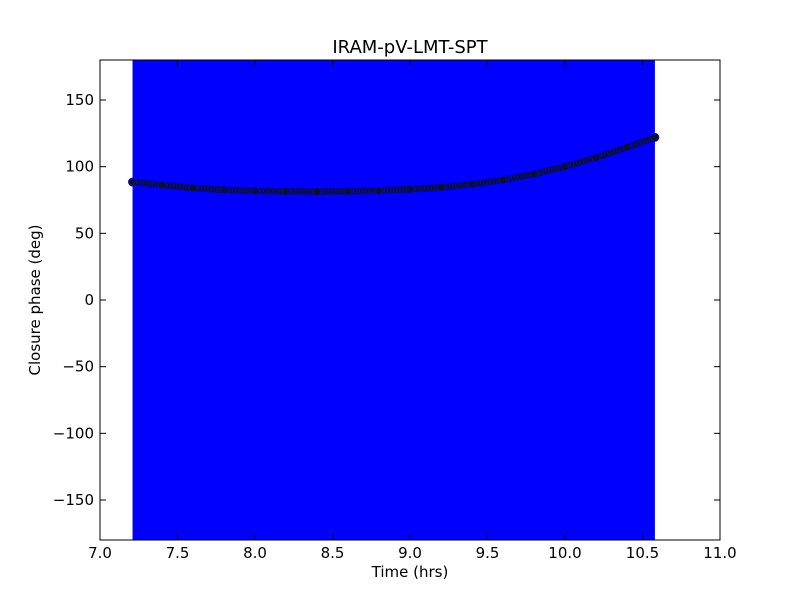  I want to click on x-tick-label: 9.5, so click(488, 553).